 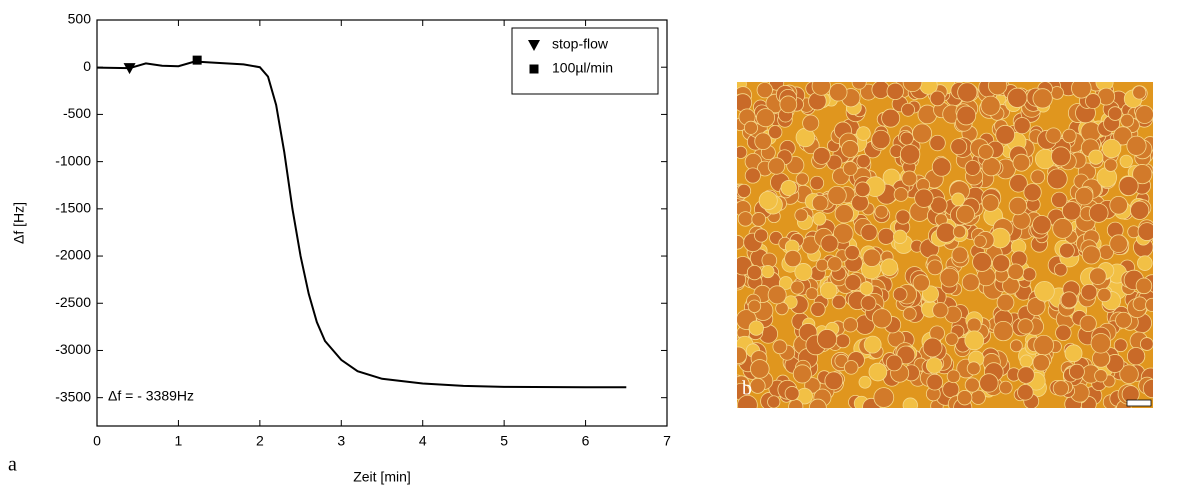 What do you see at coordinates (260, 441) in the screenshot?
I see `x-tick-label: 2` at bounding box center [260, 441].